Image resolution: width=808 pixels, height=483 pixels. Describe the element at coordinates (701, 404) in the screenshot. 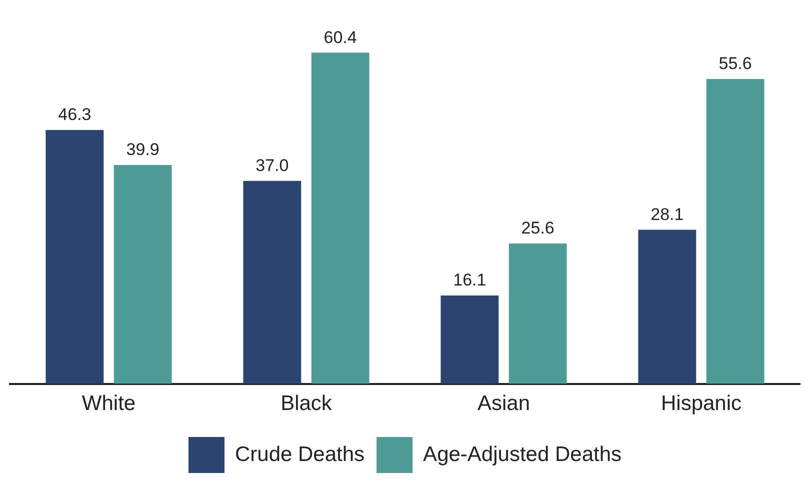

I see `x-tick-label: Hispanic` at that location.